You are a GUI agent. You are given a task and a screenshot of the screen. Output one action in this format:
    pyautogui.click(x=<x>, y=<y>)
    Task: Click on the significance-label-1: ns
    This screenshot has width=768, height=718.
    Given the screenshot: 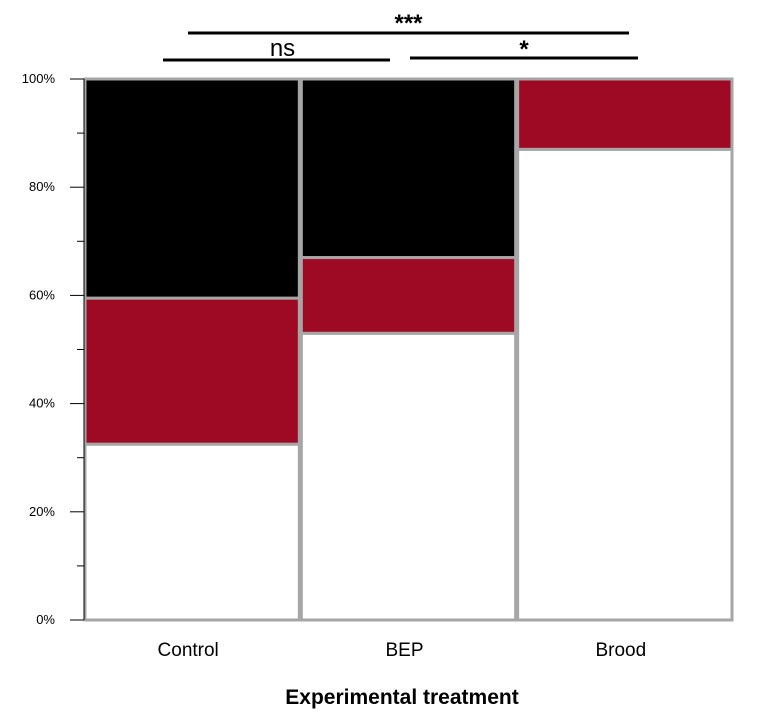 What is the action you would take?
    pyautogui.click(x=282, y=48)
    